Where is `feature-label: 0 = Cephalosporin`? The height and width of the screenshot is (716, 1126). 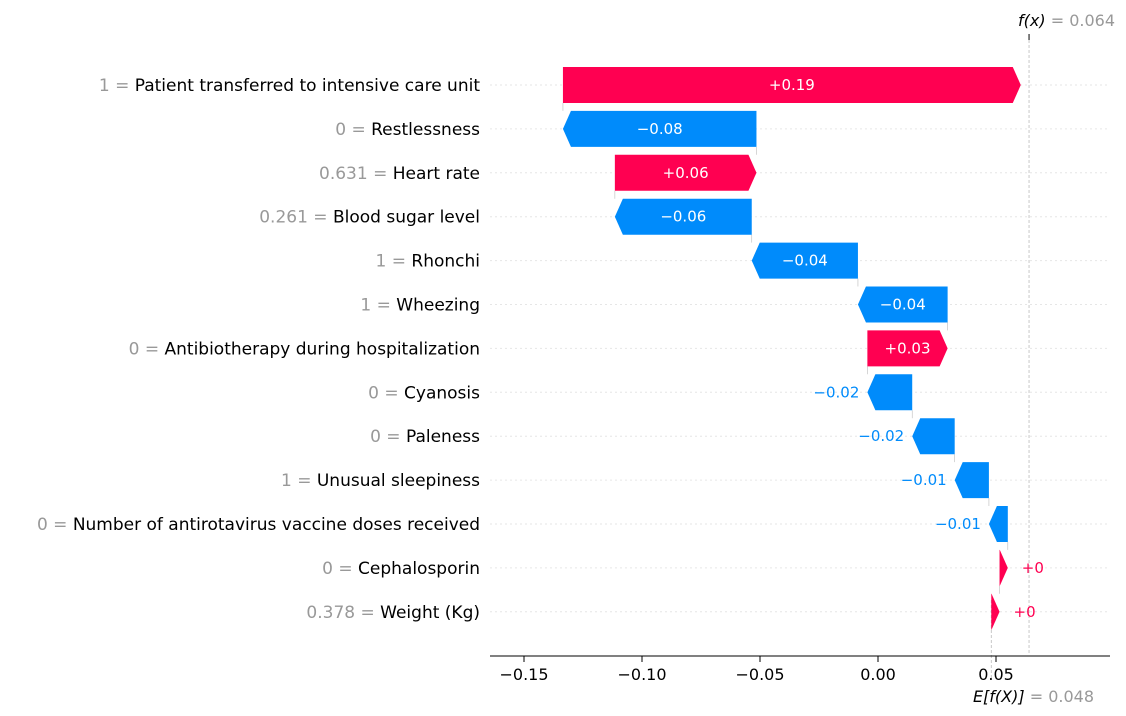 feature-label: 0 = Cephalosporin is located at coordinates (401, 569).